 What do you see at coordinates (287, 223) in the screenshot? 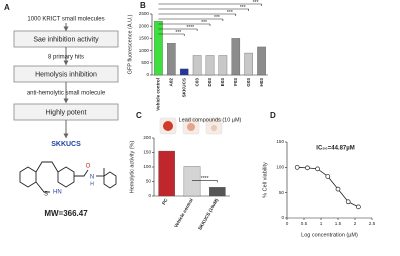
I see `x-tick-label: 0` at bounding box center [287, 223].